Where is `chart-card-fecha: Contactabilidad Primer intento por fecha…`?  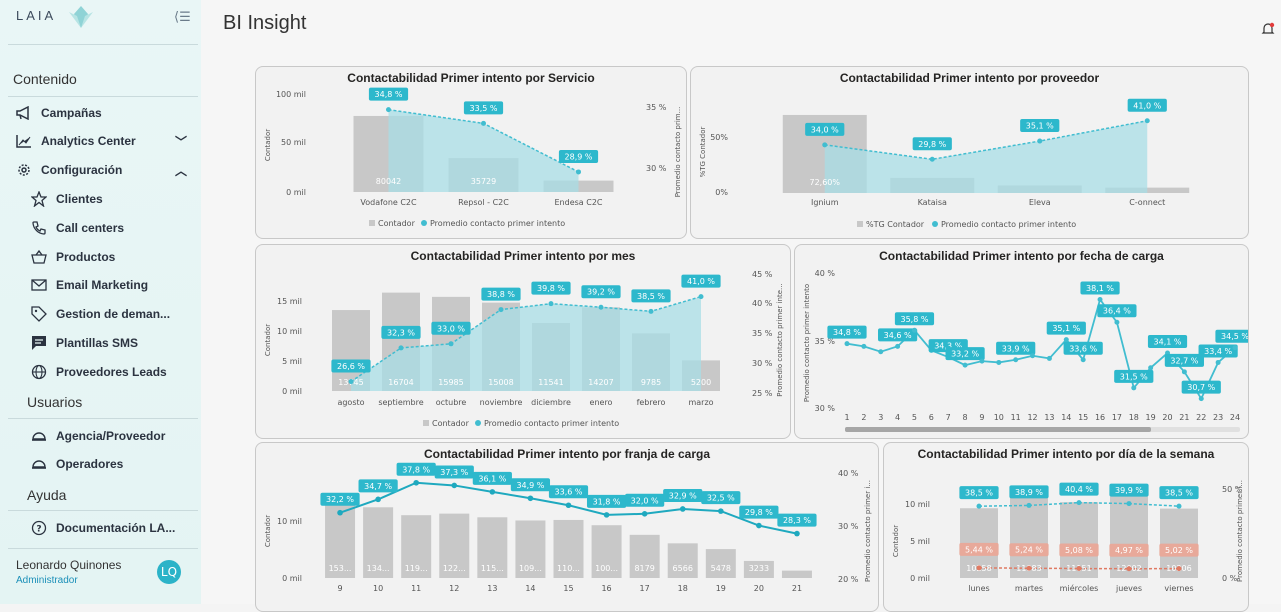
chart-card-fecha: Contactabilidad Primer intento por fecha… is located at coordinates (1021, 341).